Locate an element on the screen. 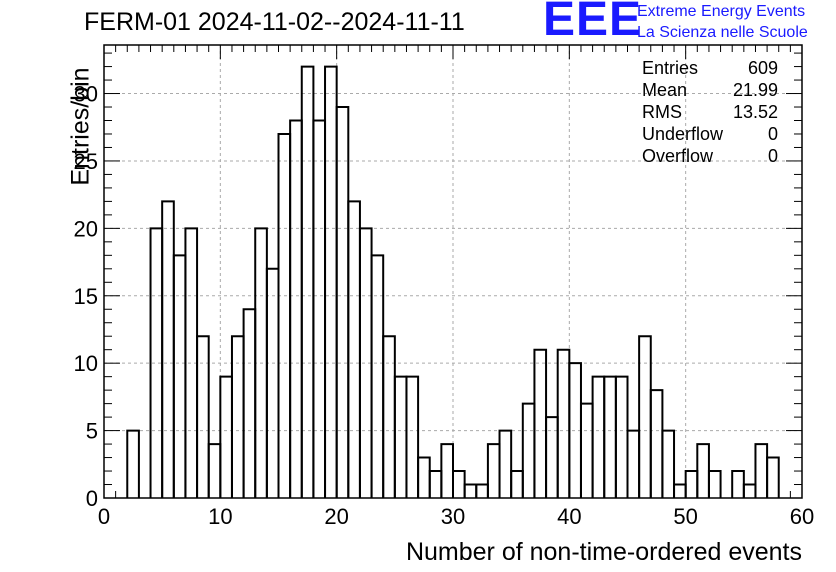 This screenshot has width=836, height=572. stats-key: Entries is located at coordinates (670, 68).